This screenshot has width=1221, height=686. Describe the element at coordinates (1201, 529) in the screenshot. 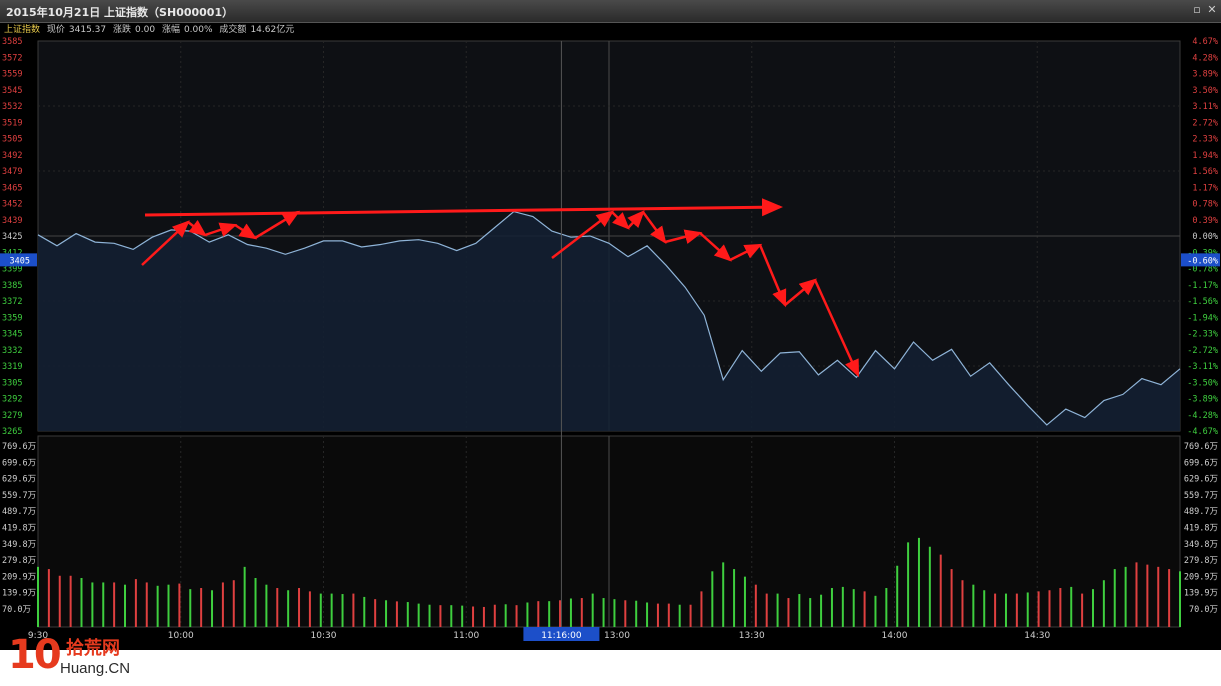

I see `volume-tick-right: 419.8万` at that location.